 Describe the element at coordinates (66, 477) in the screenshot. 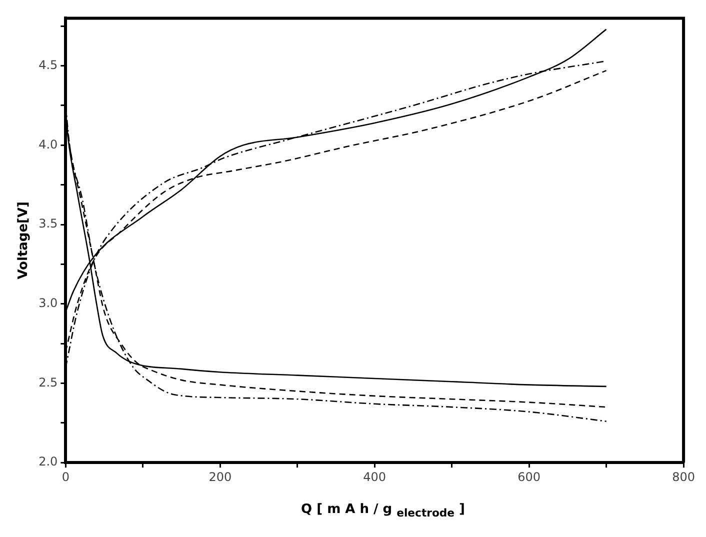

I see `x-tick-label: 0` at that location.